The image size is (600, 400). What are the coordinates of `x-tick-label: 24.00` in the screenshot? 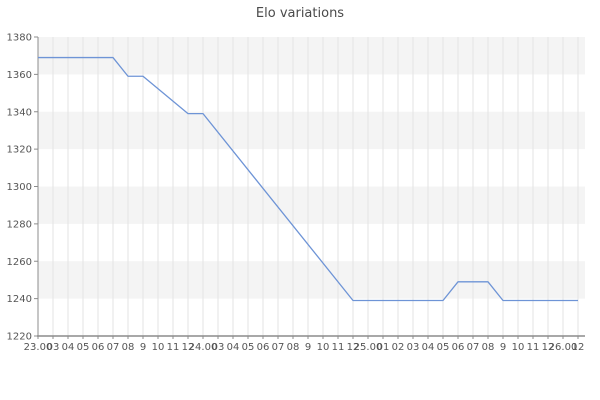 It's located at (203, 347).